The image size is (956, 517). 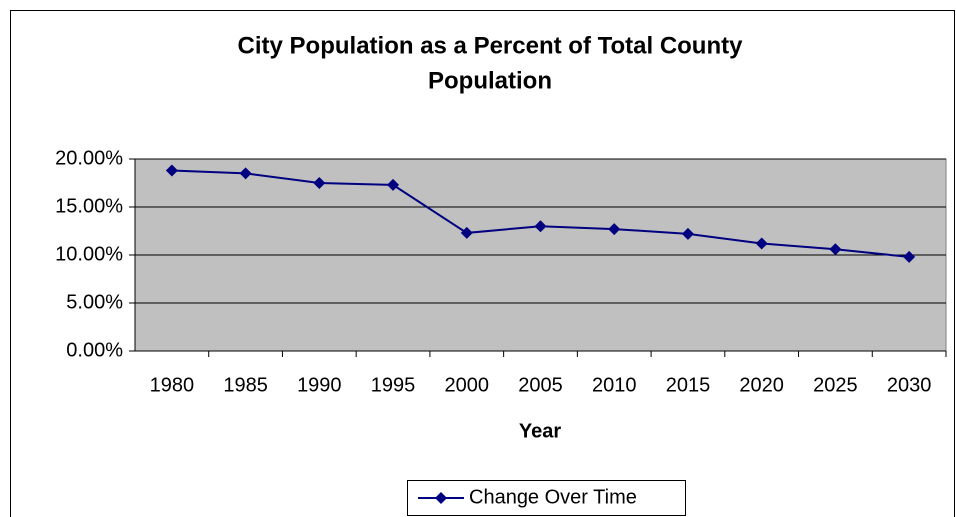 I want to click on x-tick-label: 1985, so click(x=245, y=385).